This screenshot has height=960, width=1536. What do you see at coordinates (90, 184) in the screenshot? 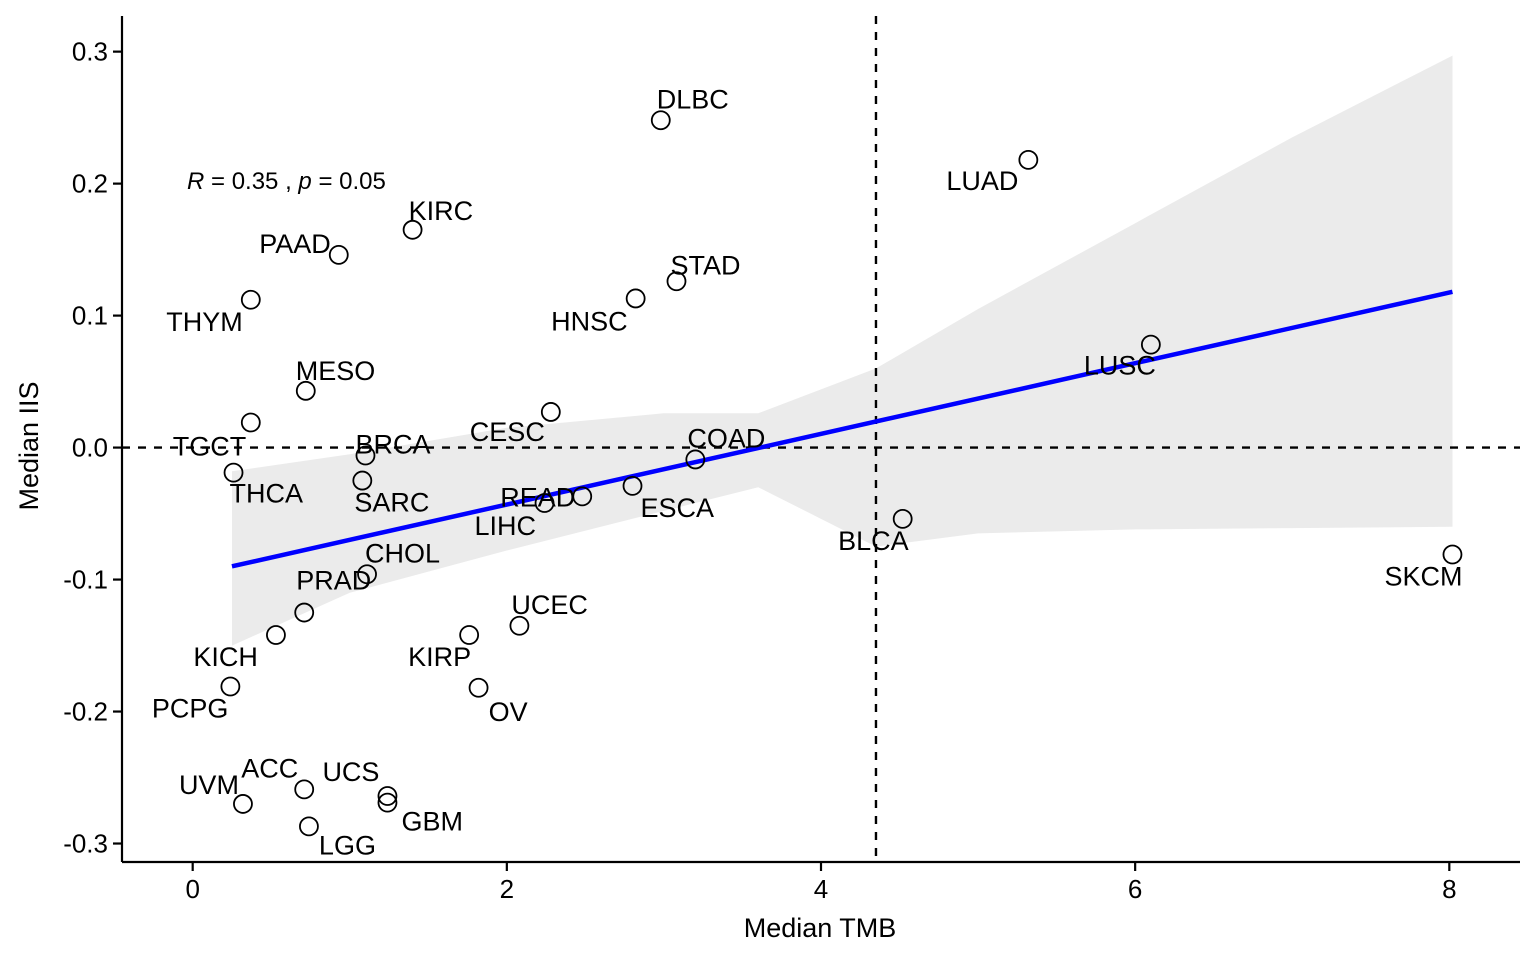
I see `y-tick-label: 0.2` at bounding box center [90, 184].